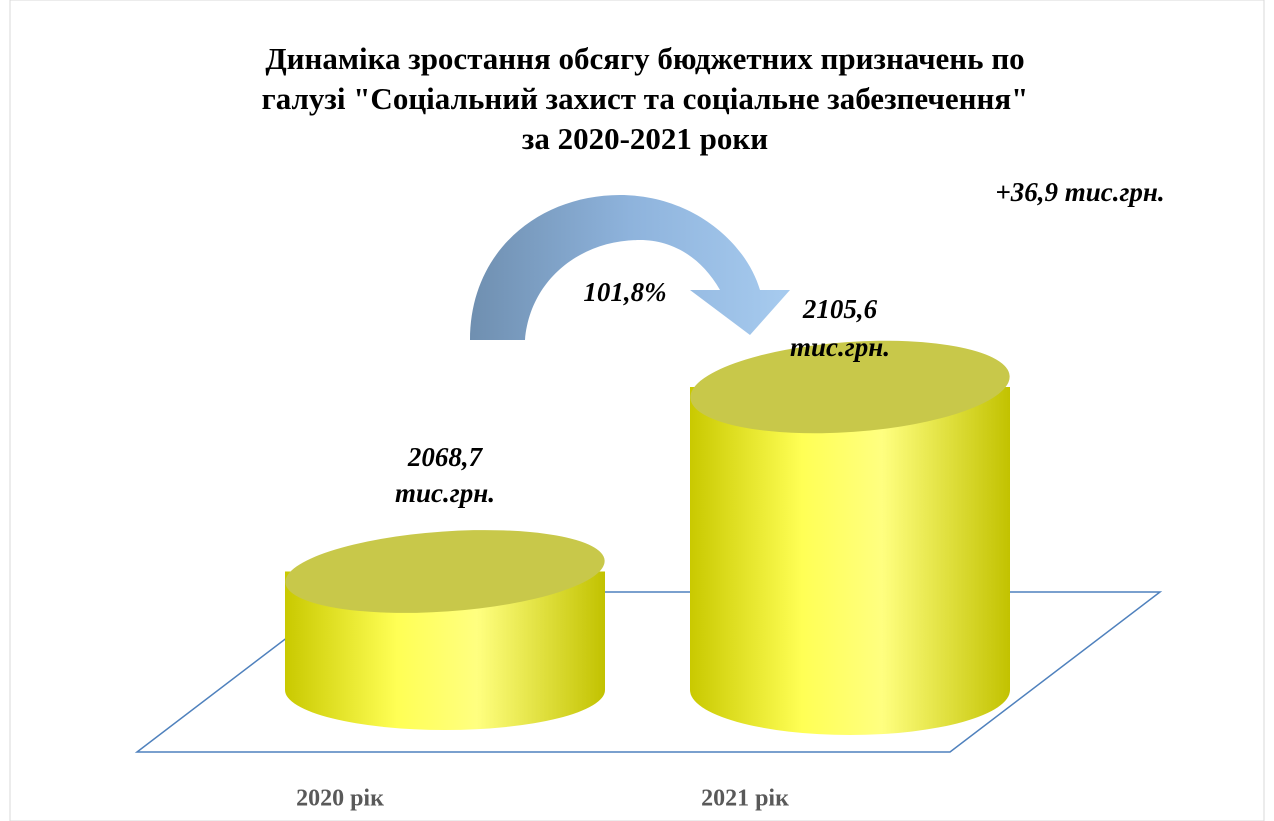  Describe the element at coordinates (630, 267) in the screenshot. I see `growth-arrow` at that location.